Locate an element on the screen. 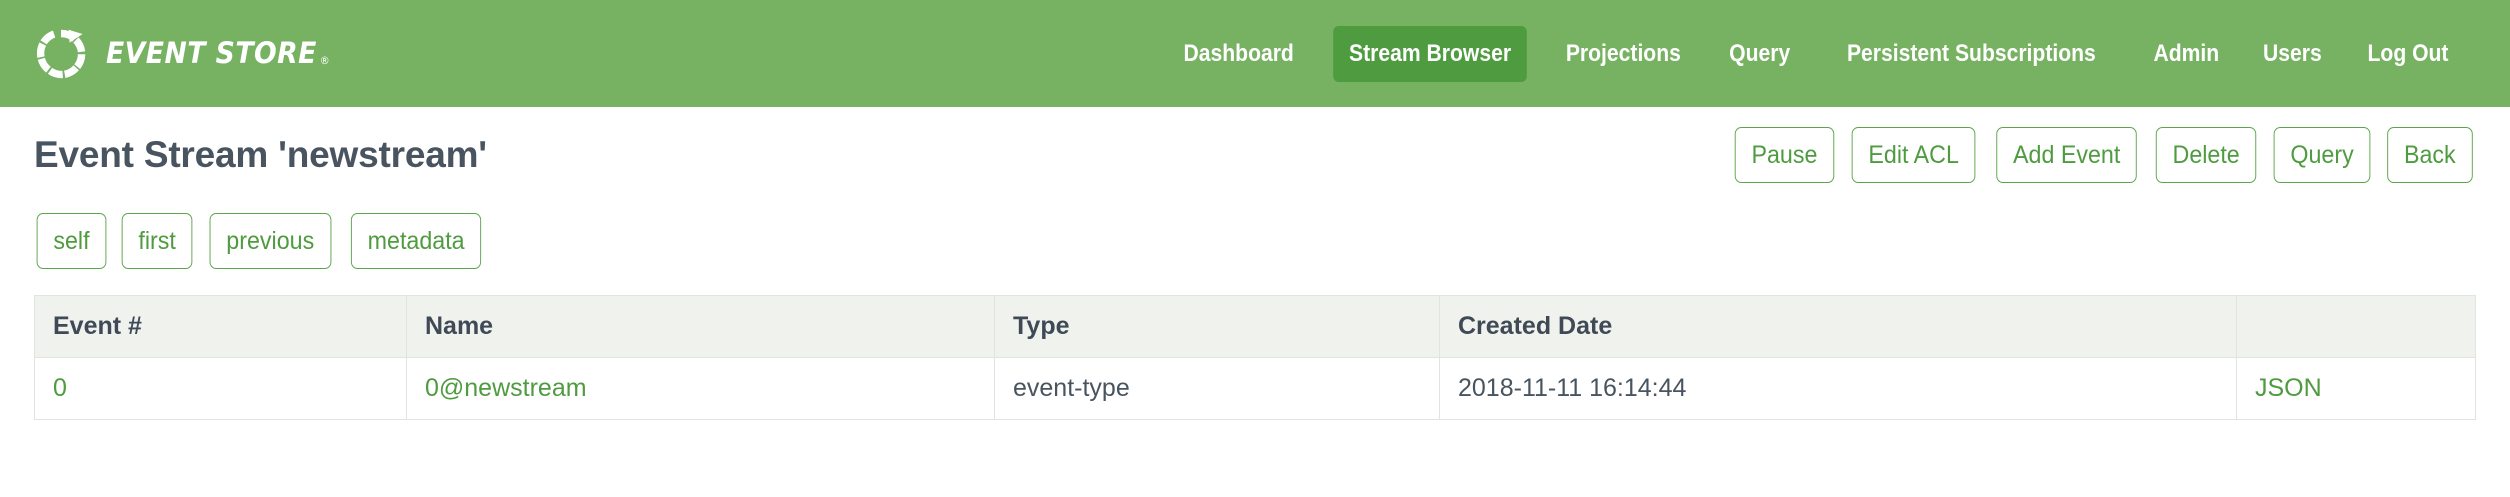 Image resolution: width=2510 pixels, height=497 pixels. add-event-button: Add Event is located at coordinates (2066, 155).